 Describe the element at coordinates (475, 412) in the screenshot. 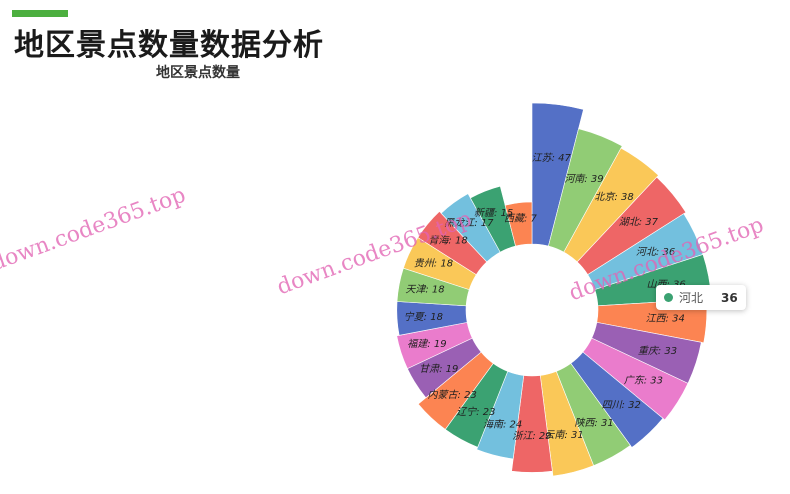

I see `slice-label-辽宁: 辽宁: 23` at that location.